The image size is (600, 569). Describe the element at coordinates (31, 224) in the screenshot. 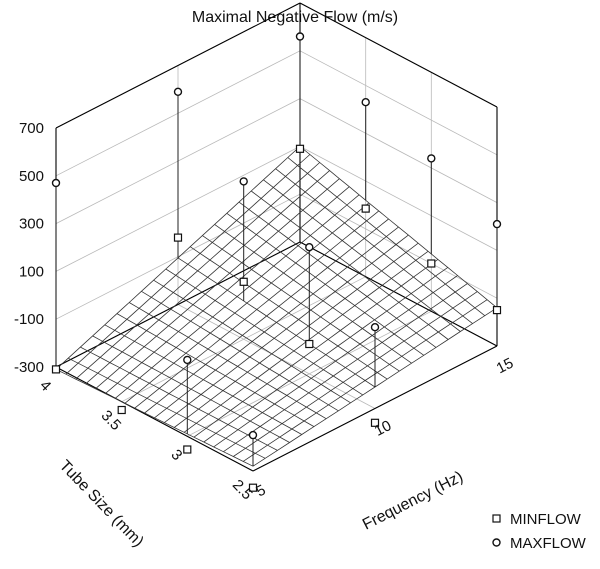

I see `z-tick-label: 300` at that location.